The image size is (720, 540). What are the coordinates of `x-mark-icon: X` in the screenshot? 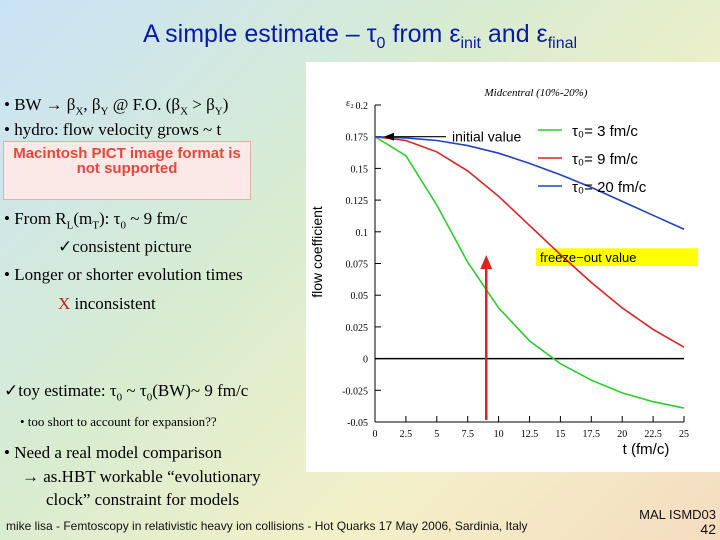 It's located at (64, 303).